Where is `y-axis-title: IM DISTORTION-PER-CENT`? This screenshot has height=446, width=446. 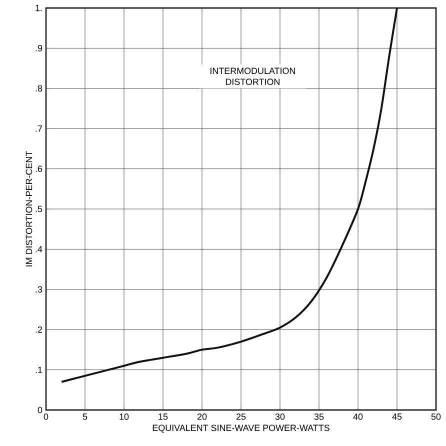
y-axis-title: IM DISTORTION-PER-CENT is located at coordinates (29, 208).